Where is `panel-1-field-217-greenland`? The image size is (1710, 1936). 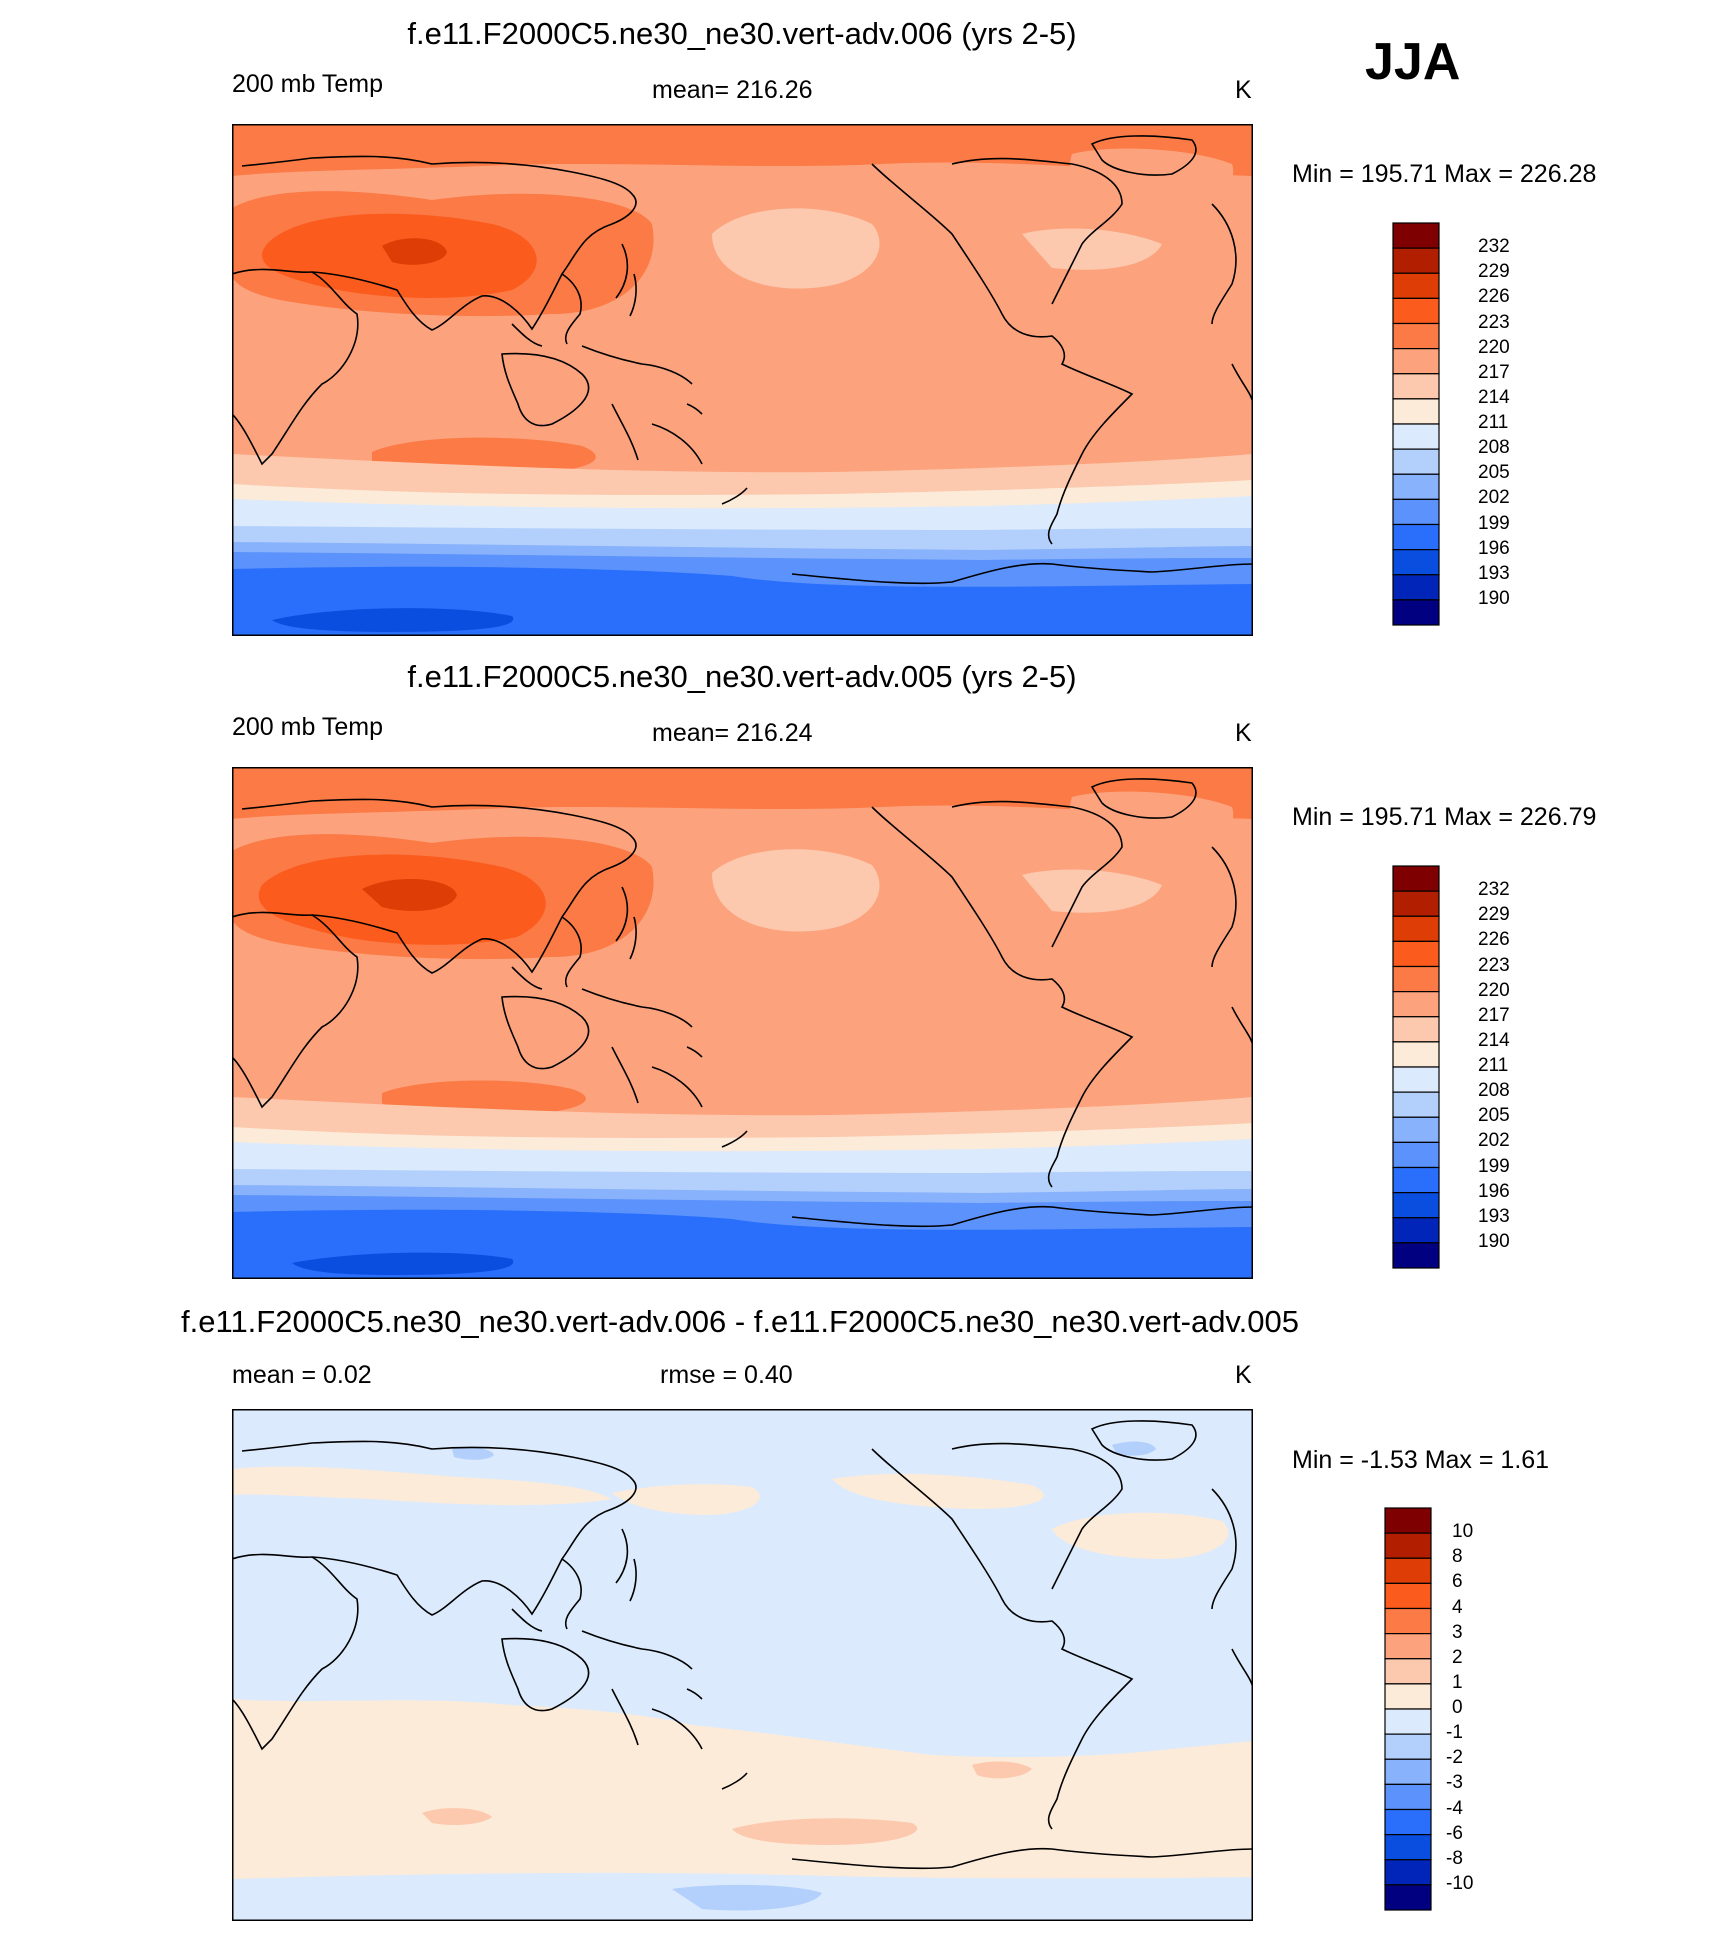 panel-1-field-217-greenland is located at coordinates (1152, 179).